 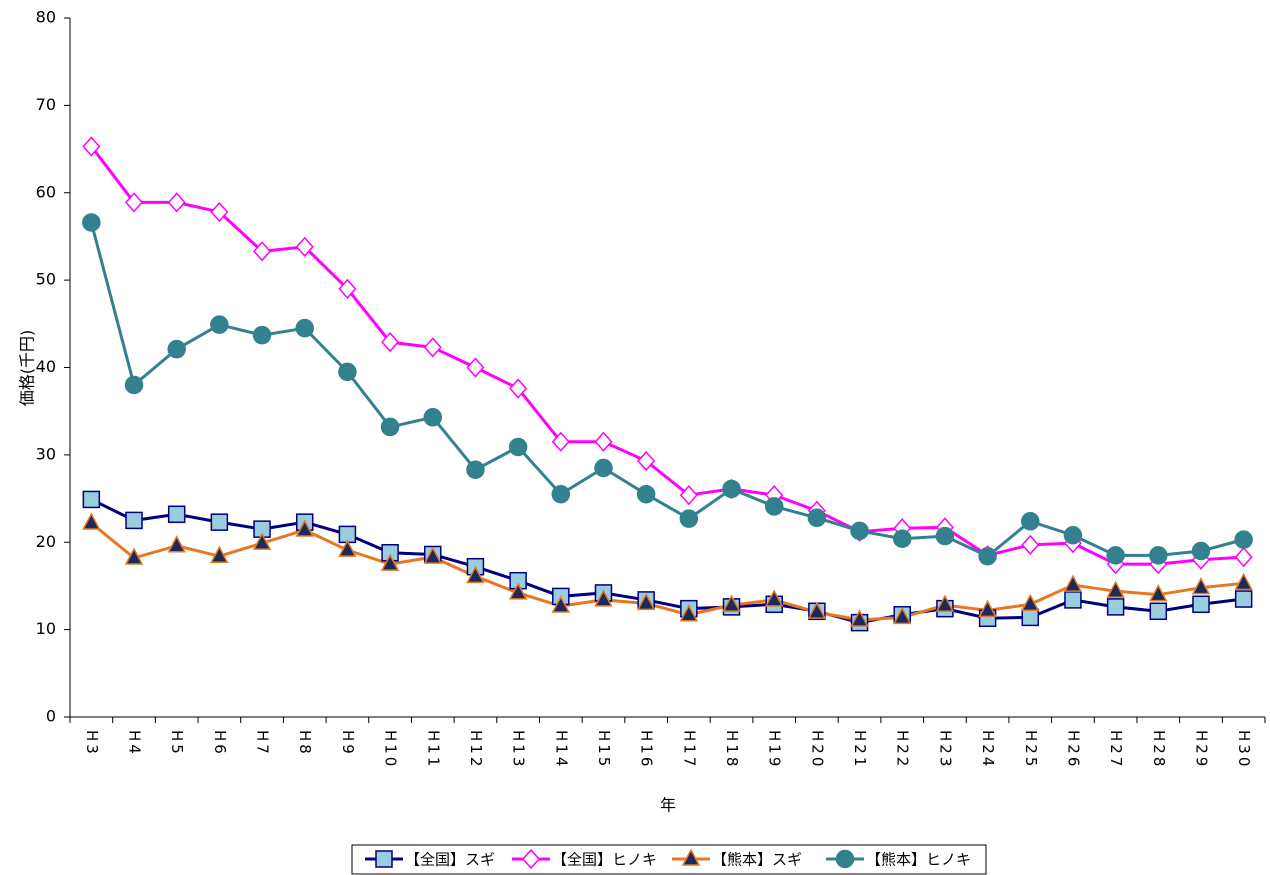 What do you see at coordinates (1073, 749) in the screenshot?
I see `x-tick-label: H26` at bounding box center [1073, 749].